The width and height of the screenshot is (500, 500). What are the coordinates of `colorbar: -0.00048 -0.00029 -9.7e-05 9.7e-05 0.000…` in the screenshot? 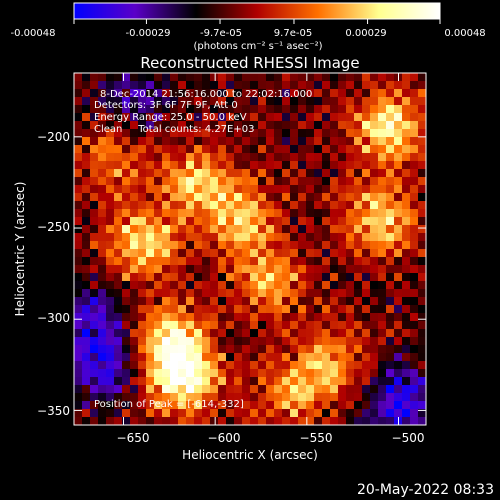 It's located at (248, 27).